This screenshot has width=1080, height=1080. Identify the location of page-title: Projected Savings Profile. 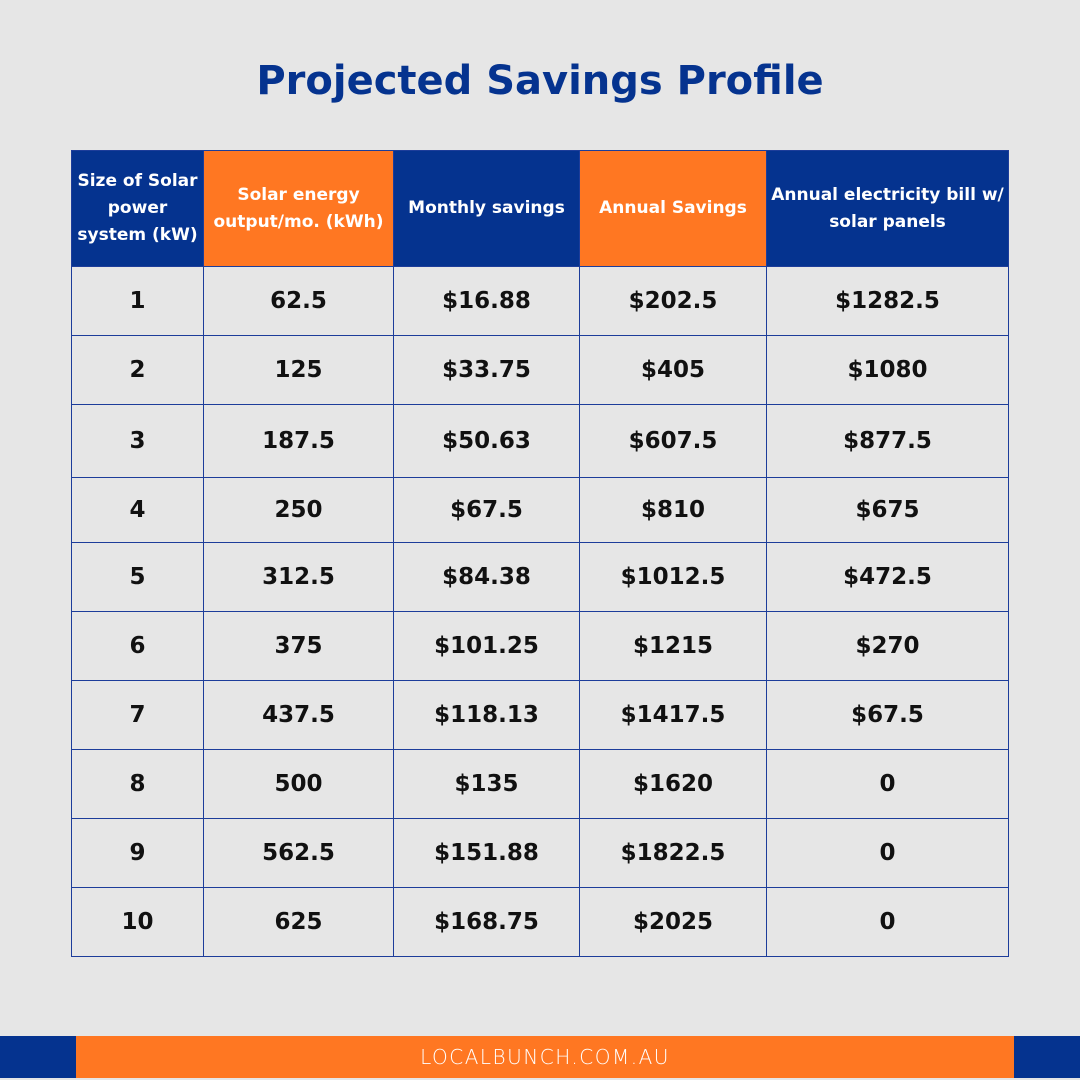
(540, 81).